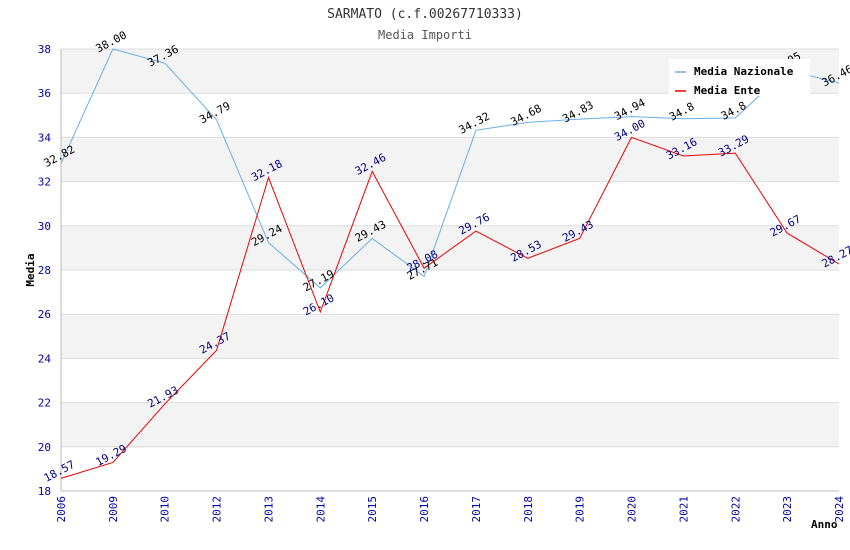 The height and width of the screenshot is (550, 850). I want to click on x-tick-label: 2010, so click(165, 509).